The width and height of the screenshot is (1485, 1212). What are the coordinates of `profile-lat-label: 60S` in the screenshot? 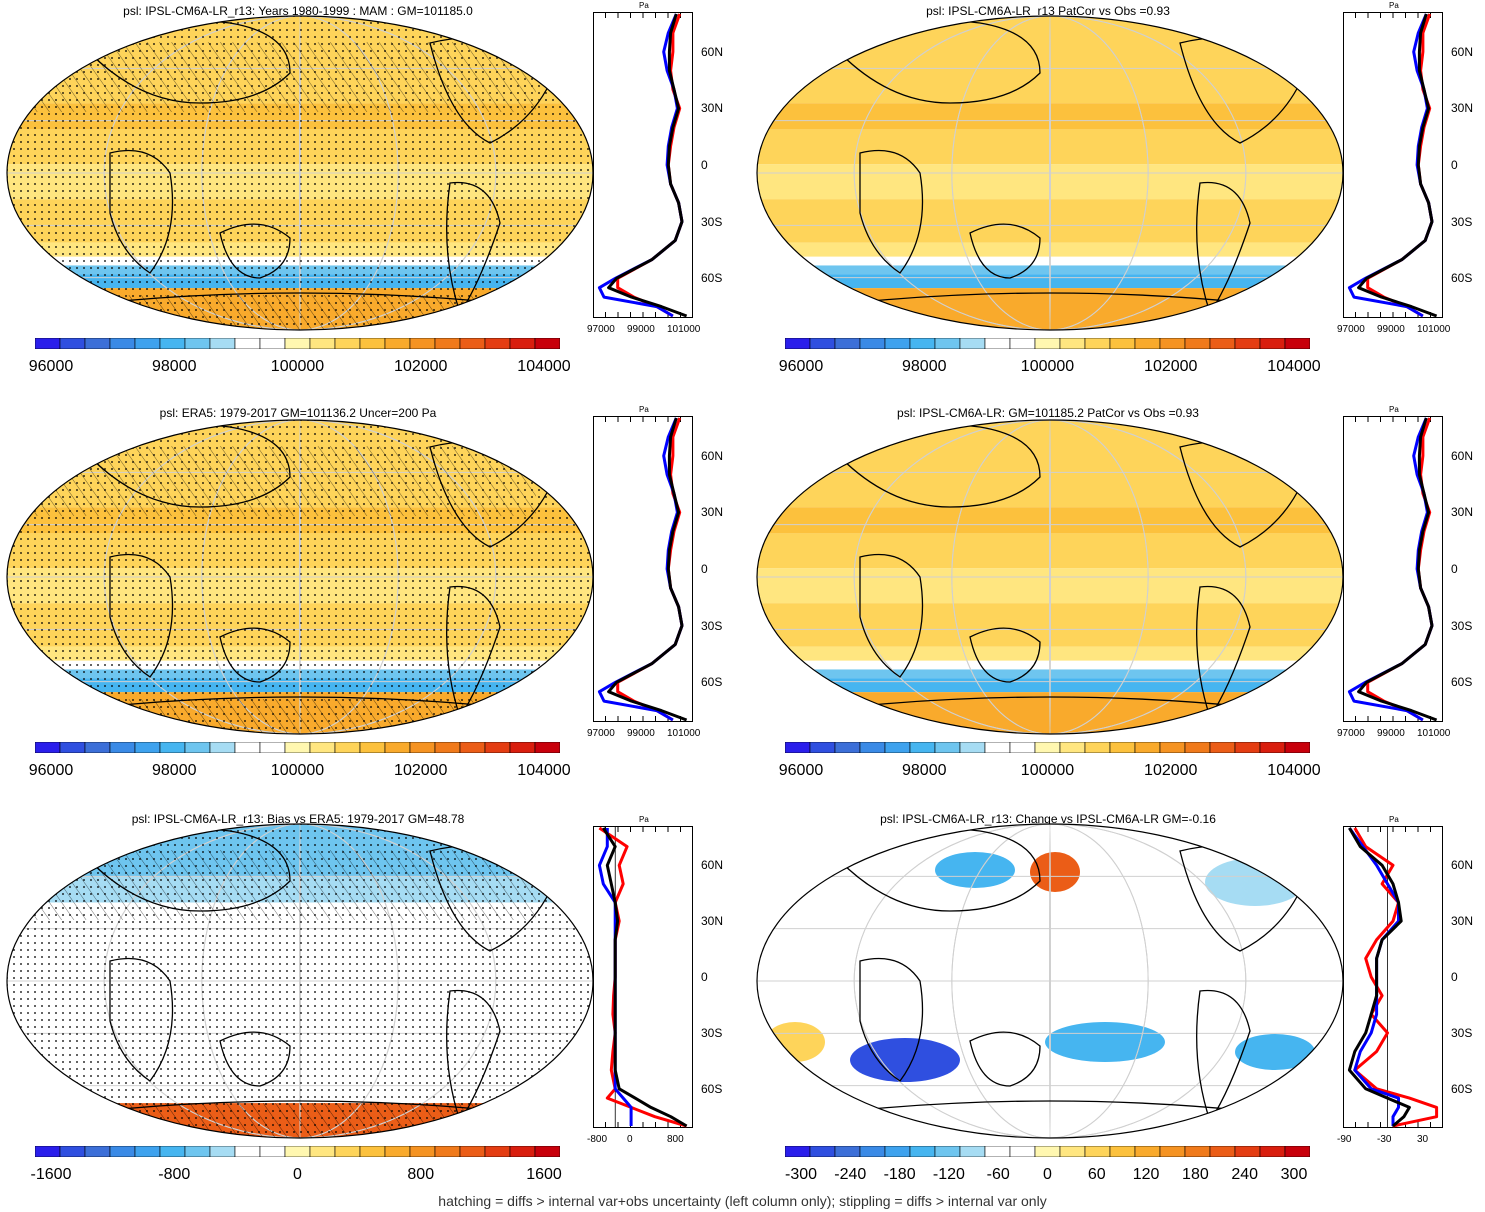 It's located at (1462, 682).